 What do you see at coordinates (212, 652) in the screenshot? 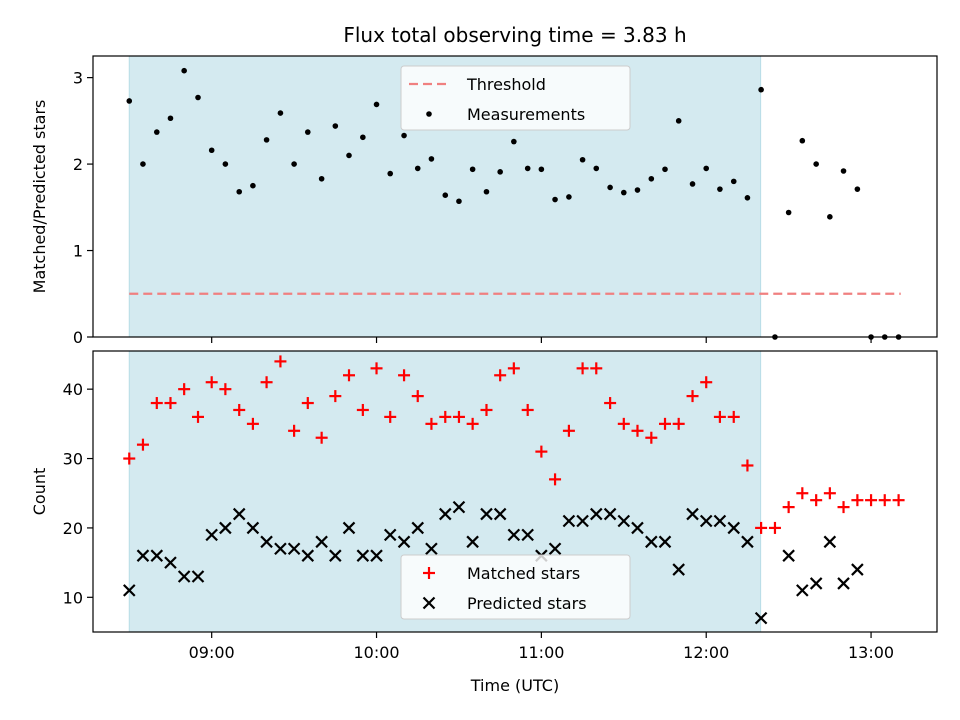
I see `x-tick-label: 09:00` at bounding box center [212, 652].